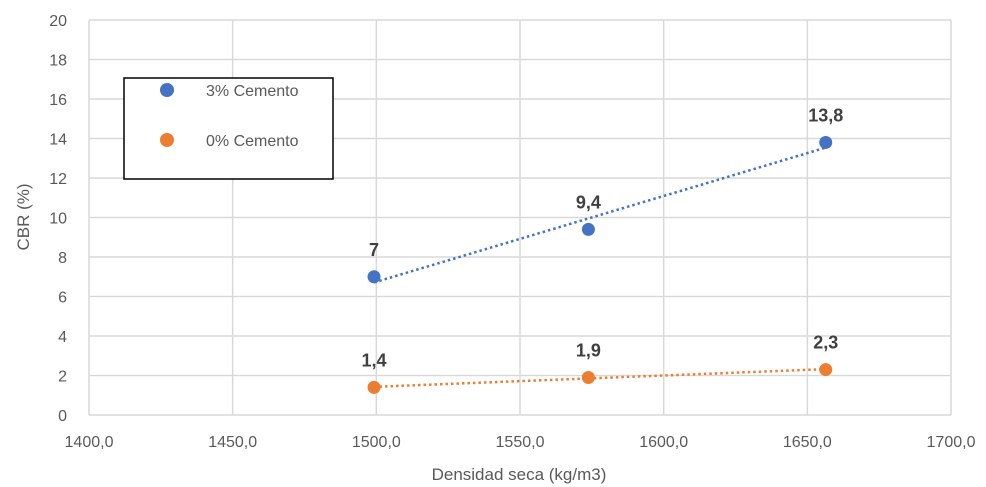 Image resolution: width=986 pixels, height=487 pixels. What do you see at coordinates (58, 21) in the screenshot?
I see `y-tick-label: 20` at bounding box center [58, 21].